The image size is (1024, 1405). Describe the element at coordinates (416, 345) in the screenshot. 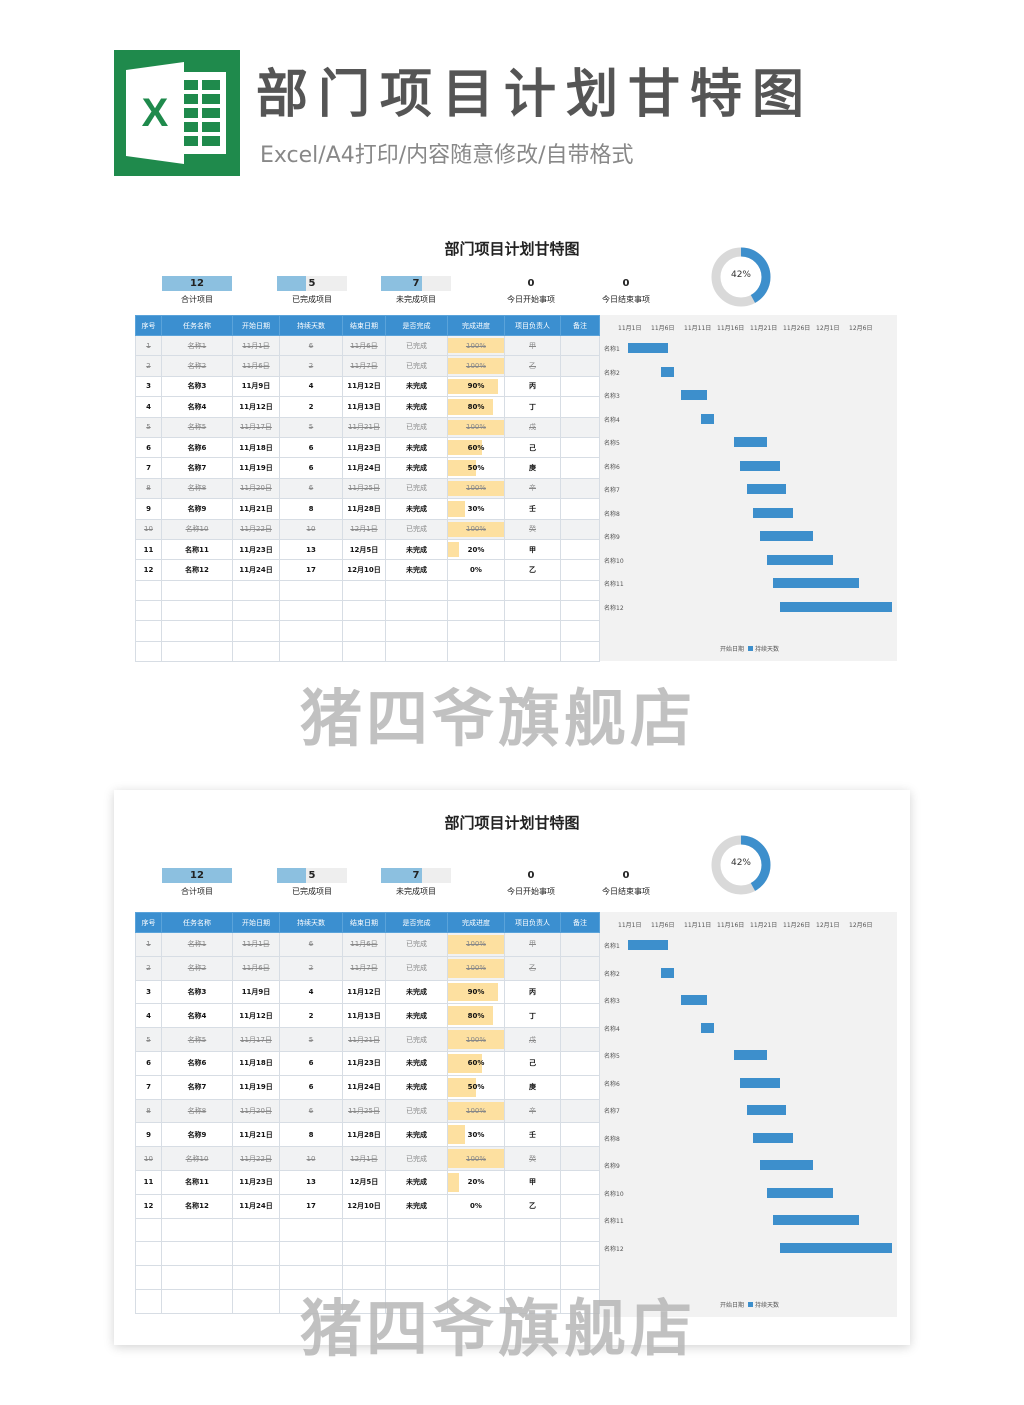

I see `cell-status: 已完成` at that location.